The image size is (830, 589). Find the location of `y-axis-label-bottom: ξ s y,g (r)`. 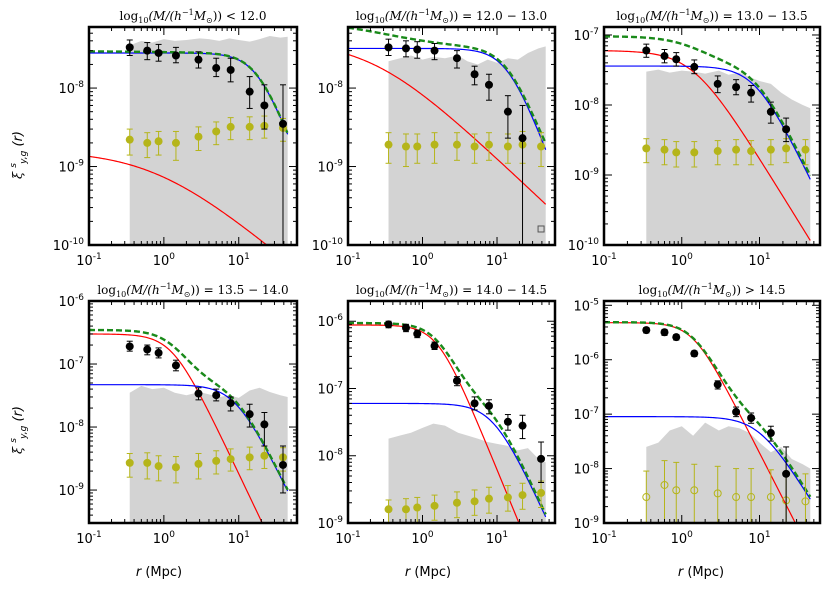

y-axis-label-bottom: ξ s y,g (r) is located at coordinates (19, 430).